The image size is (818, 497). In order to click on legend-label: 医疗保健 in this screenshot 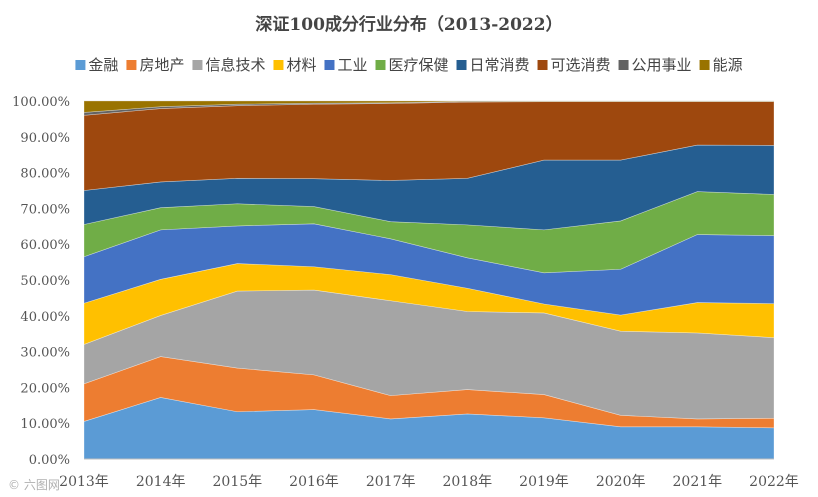, I will do `click(419, 65)`.